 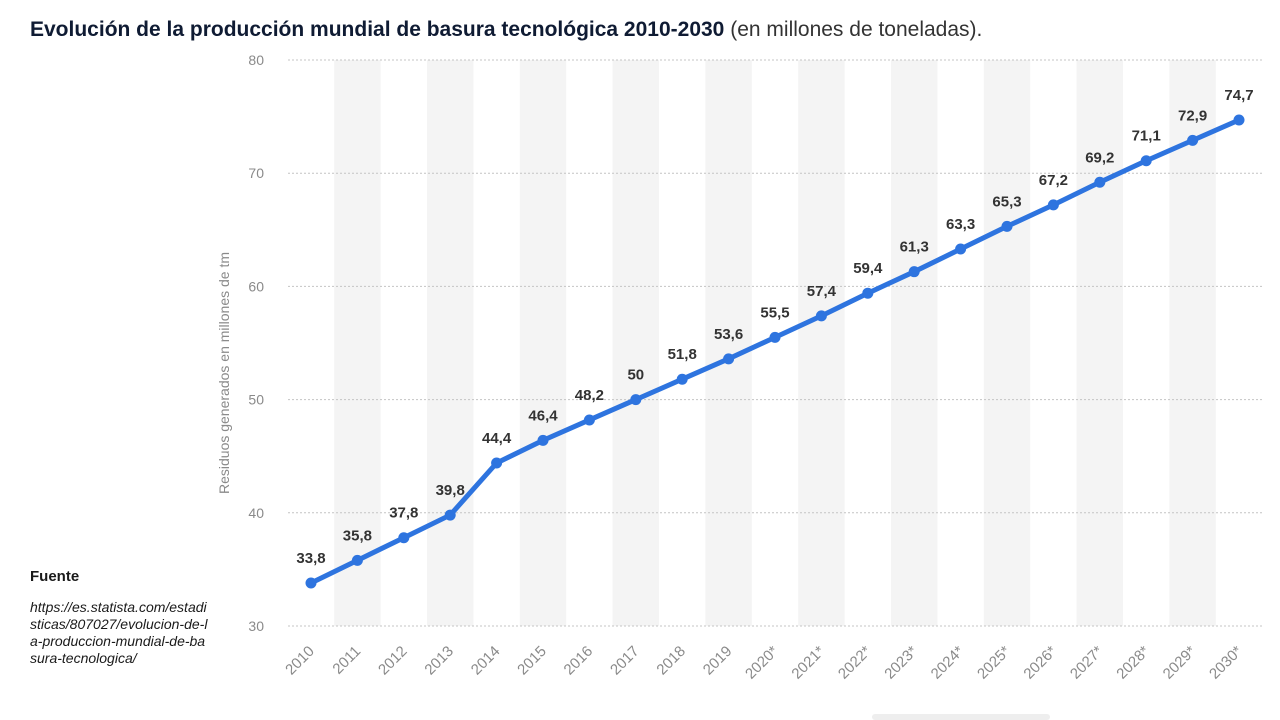 What do you see at coordinates (439, 661) in the screenshot?
I see `x-tick-label: 2013` at bounding box center [439, 661].